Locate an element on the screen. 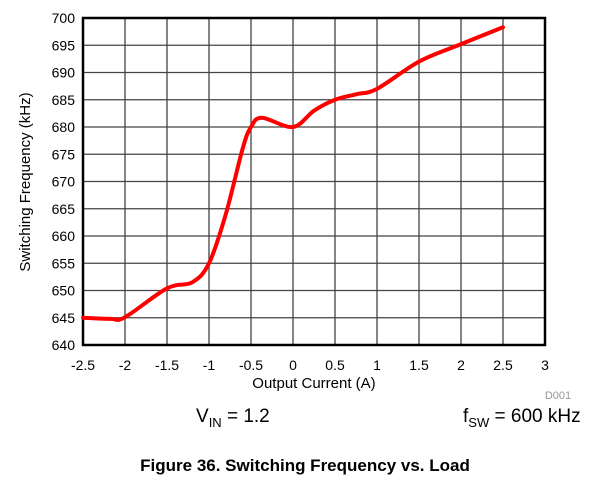 This screenshot has width=605, height=480. y-tick-label: 665 is located at coordinates (64, 209).